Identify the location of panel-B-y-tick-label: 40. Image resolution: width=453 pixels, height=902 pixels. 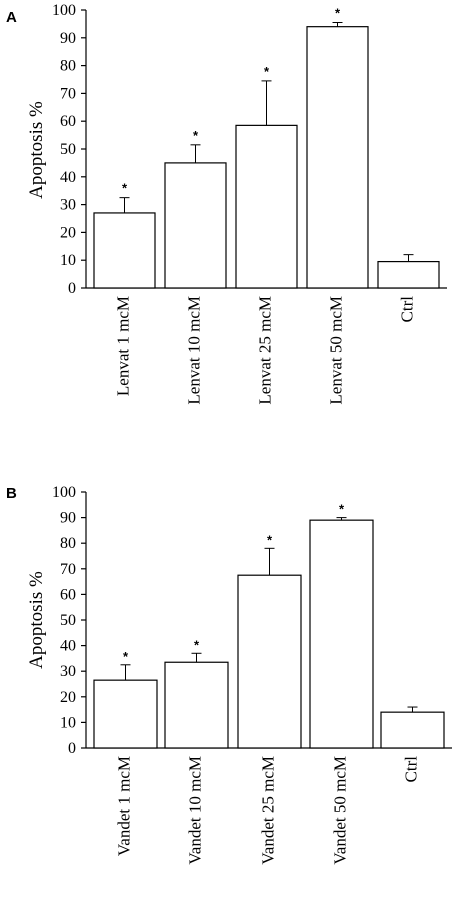
(68, 646).